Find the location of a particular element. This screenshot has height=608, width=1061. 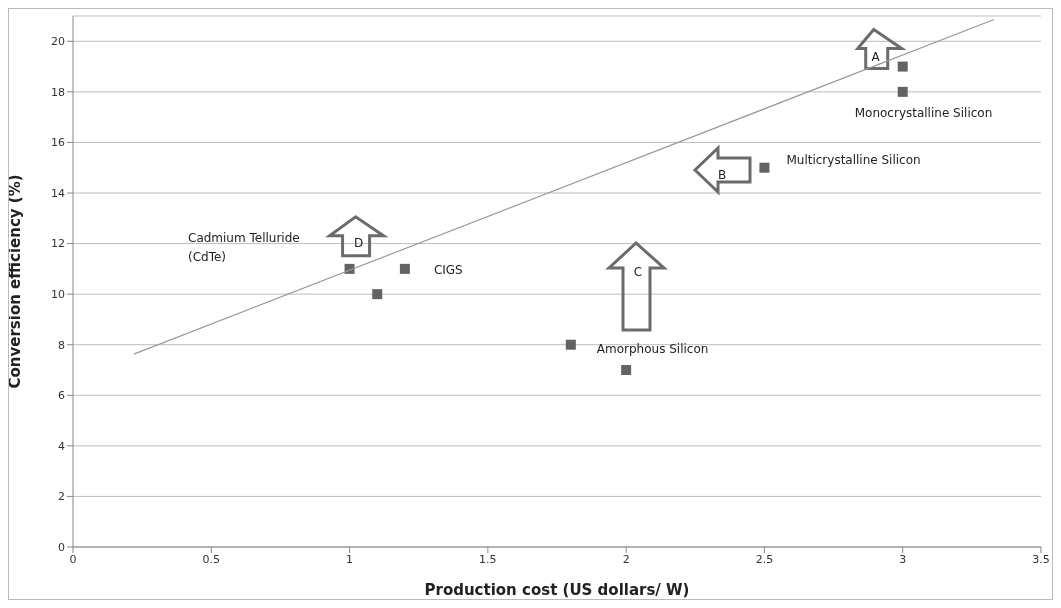

annotation: C is located at coordinates (638, 271).